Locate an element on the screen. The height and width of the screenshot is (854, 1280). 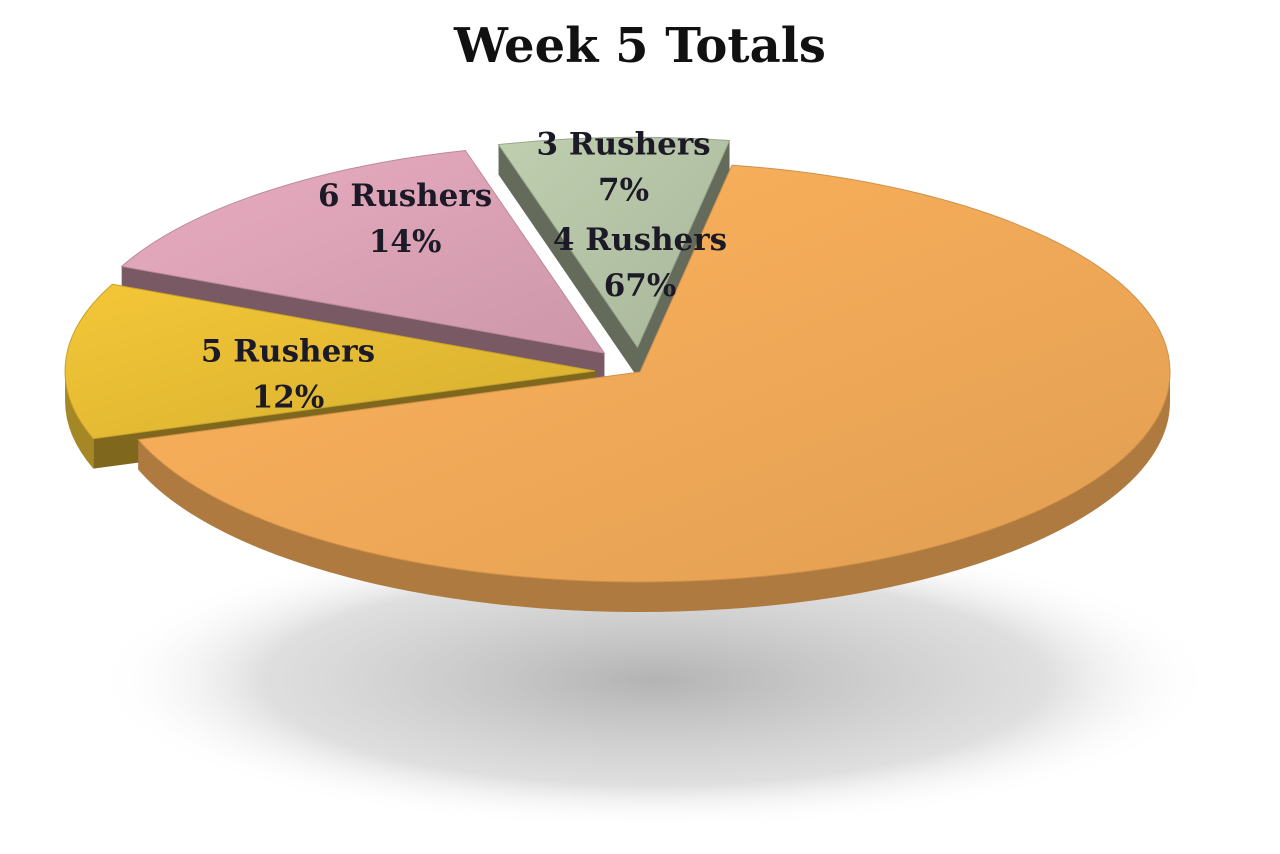
slice-label-3-rushers: 3 Rushers is located at coordinates (623, 144).